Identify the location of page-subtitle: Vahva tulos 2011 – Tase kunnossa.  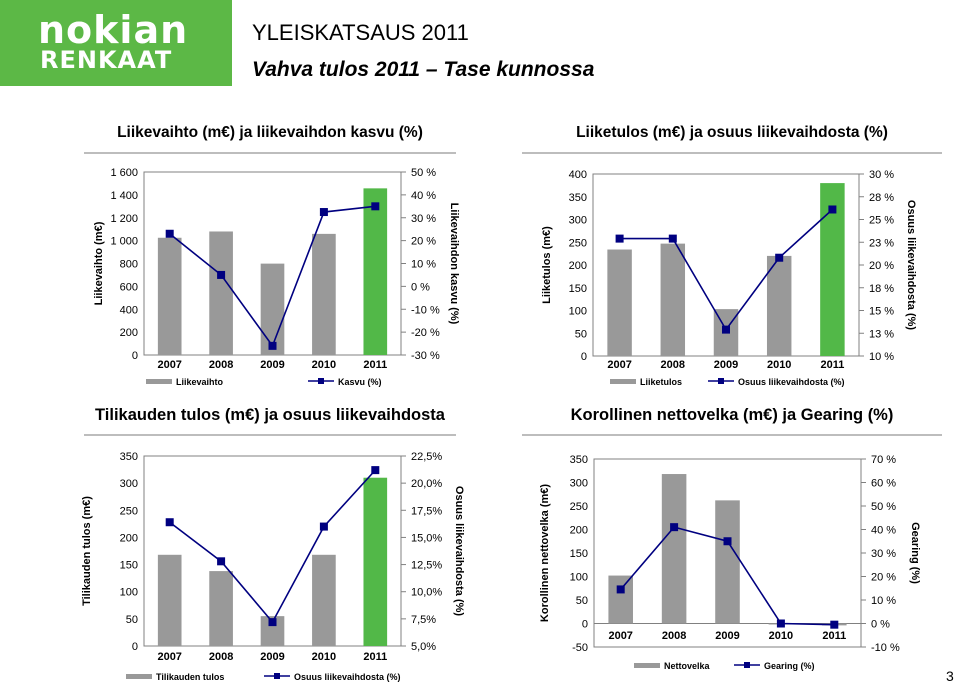
(423, 69).